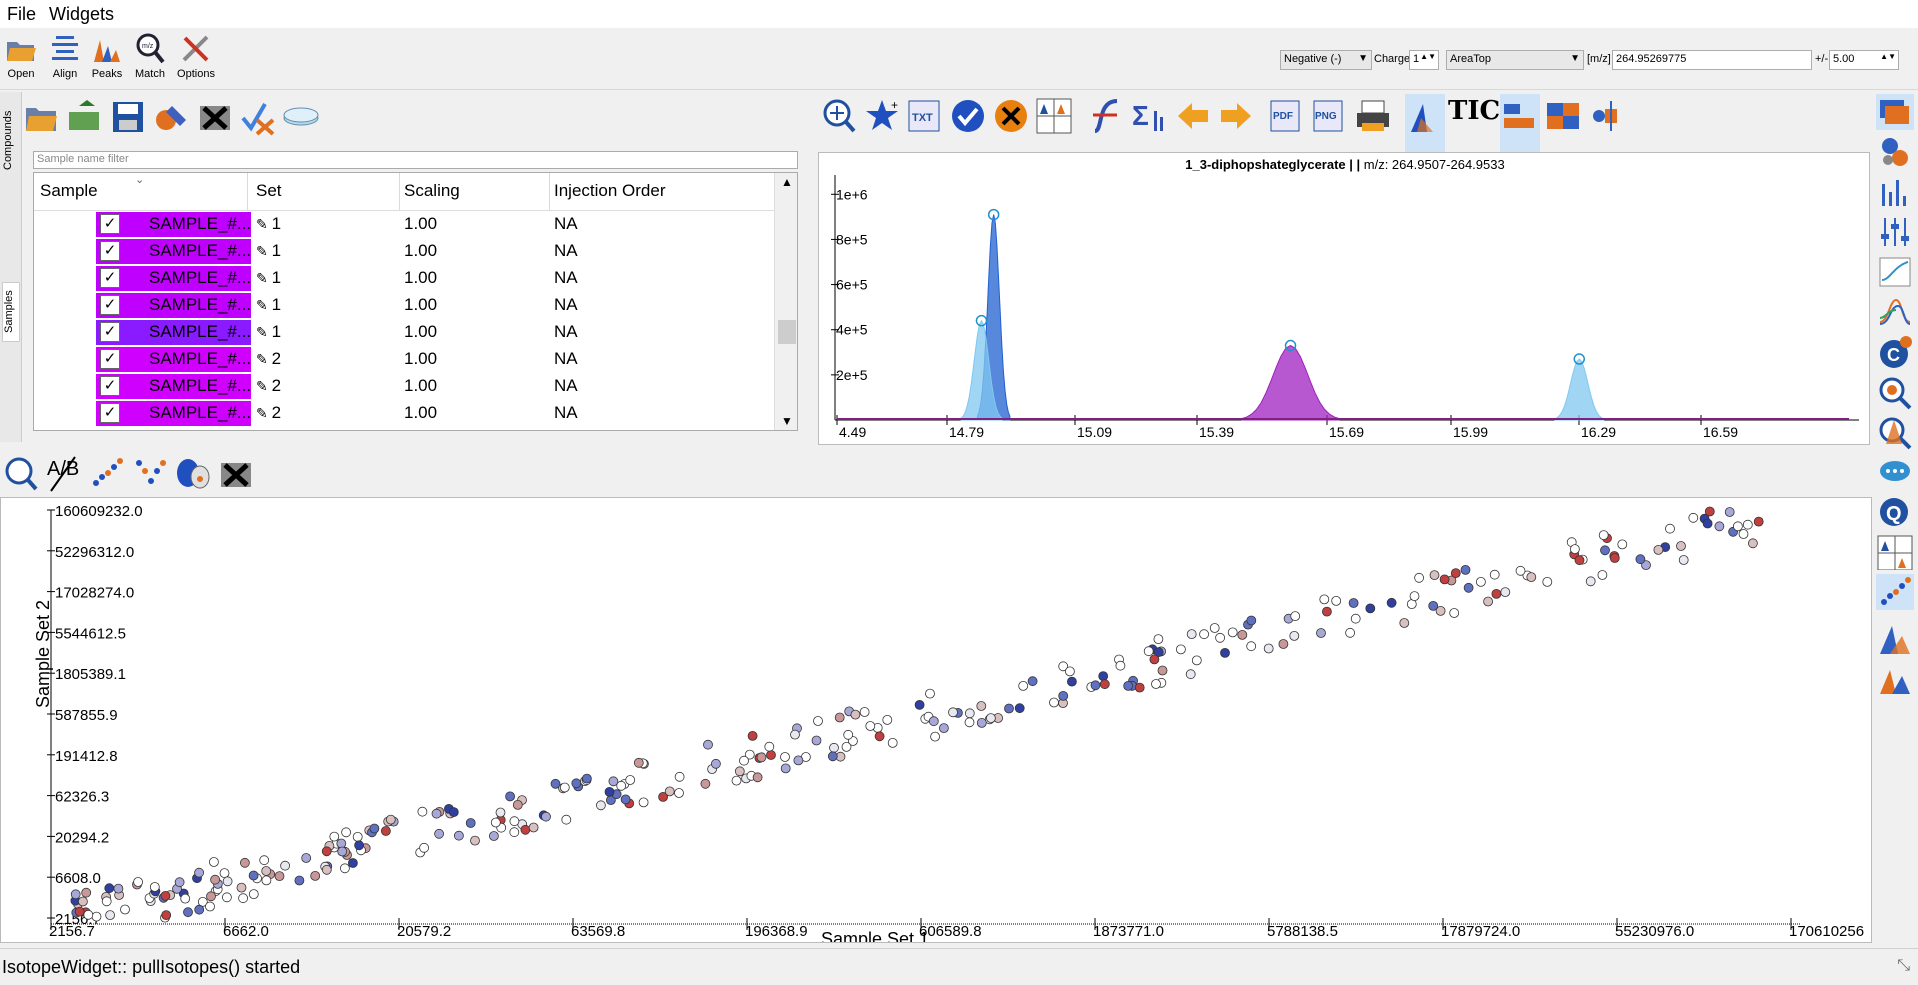 The width and height of the screenshot is (1918, 985). Describe the element at coordinates (1895, 680) in the screenshot. I see `peak-overlay-icon` at that location.